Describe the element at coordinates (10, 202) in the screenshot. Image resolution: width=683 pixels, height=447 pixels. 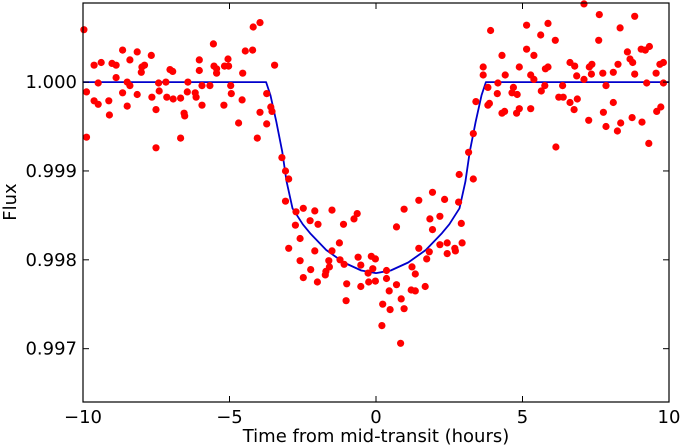
I see `y-axis-label: Flux` at that location.